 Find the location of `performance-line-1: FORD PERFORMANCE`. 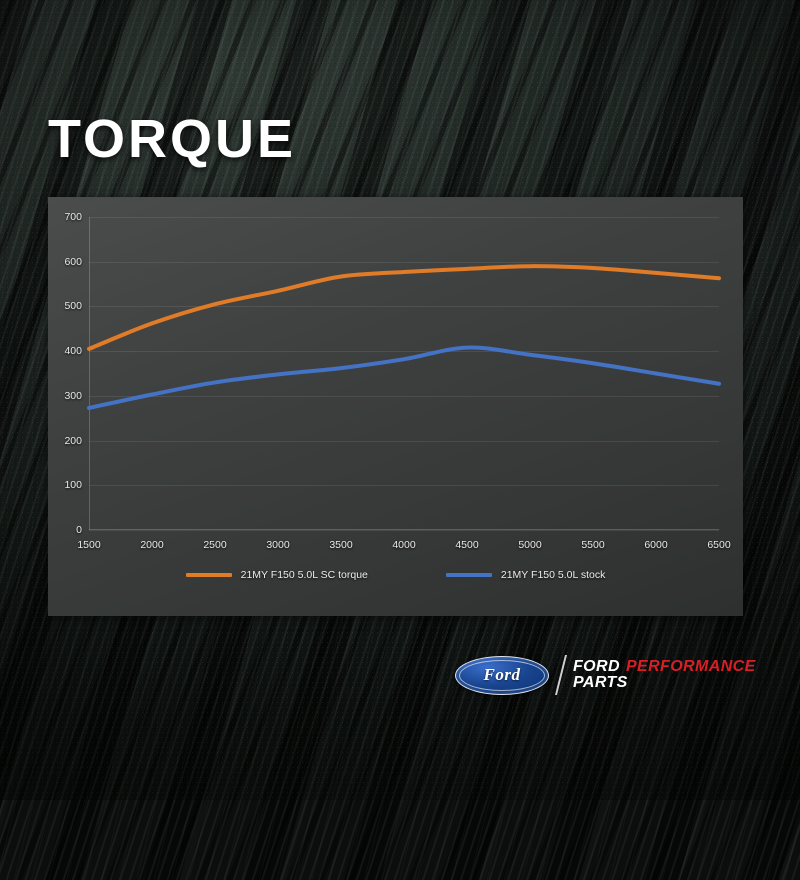

performance-line-1: FORD PERFORMANCE is located at coordinates (664, 666).